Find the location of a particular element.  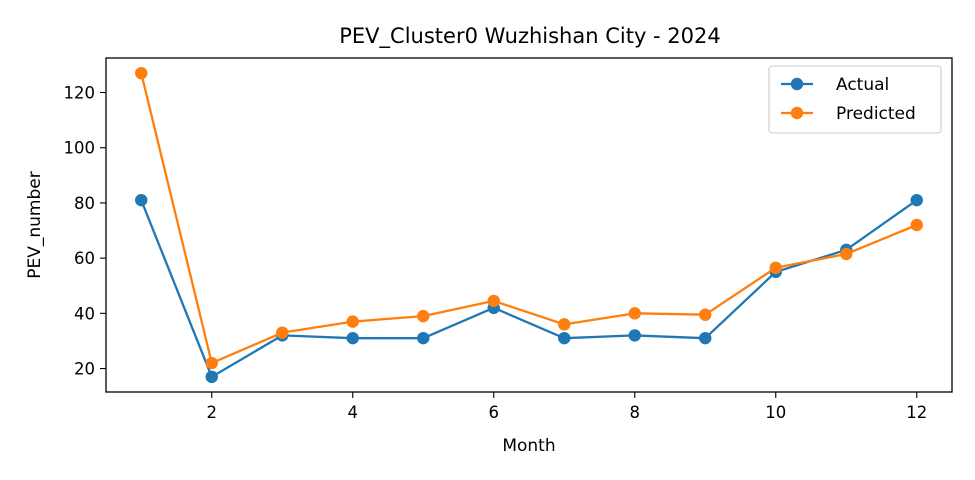

y-tick-label: 60 is located at coordinates (84, 258).